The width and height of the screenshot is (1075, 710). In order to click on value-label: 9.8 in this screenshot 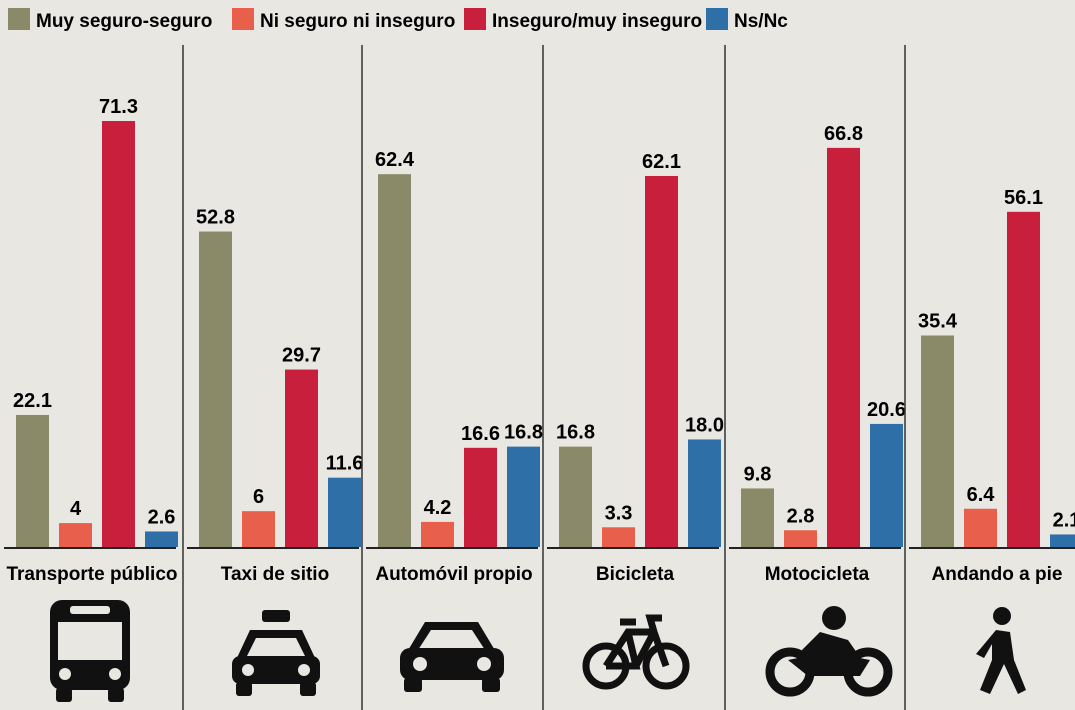, I will do `click(758, 474)`.